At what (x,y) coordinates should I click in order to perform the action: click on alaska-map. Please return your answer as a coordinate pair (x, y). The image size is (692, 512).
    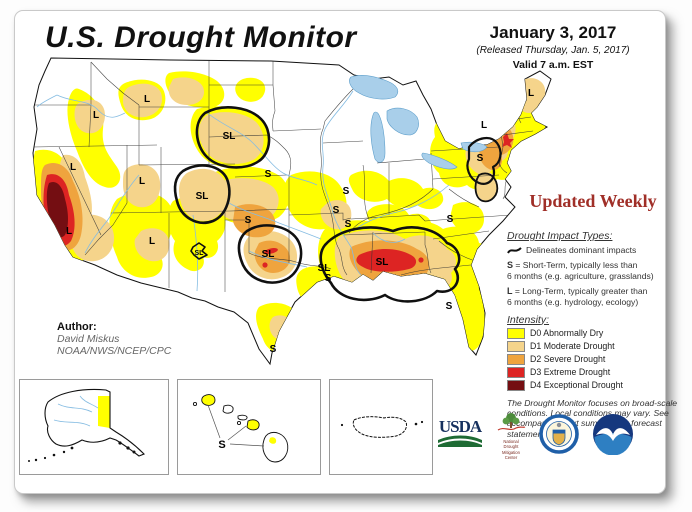
    Looking at the image, I should click on (86, 425).